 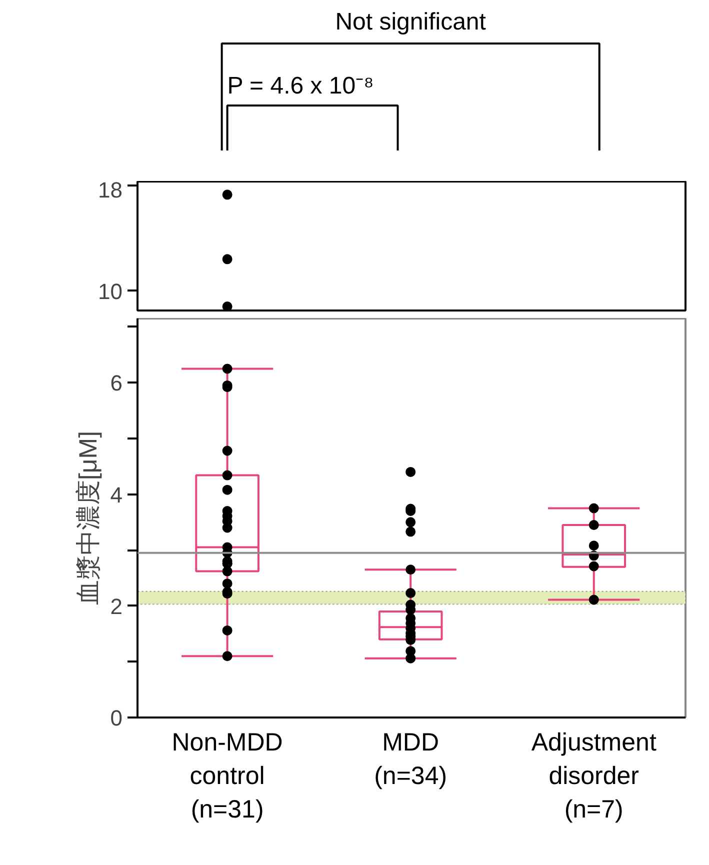 What do you see at coordinates (116, 383) in the screenshot?
I see `y-tick-label: 6` at bounding box center [116, 383].